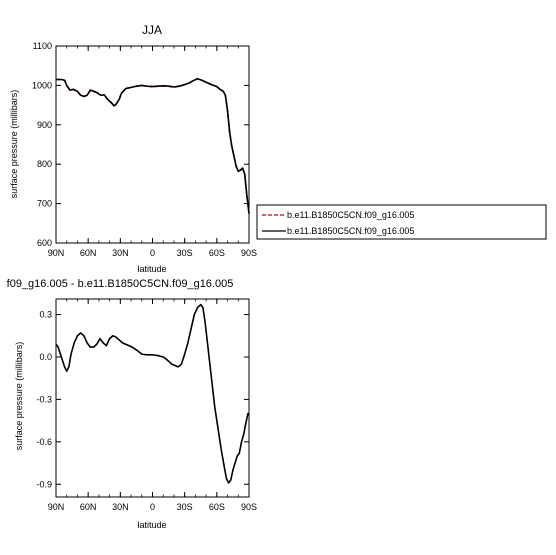 The height and width of the screenshot is (555, 556). What do you see at coordinates (56, 253) in the screenshot?
I see `top-x-tick-label: 90N` at bounding box center [56, 253].